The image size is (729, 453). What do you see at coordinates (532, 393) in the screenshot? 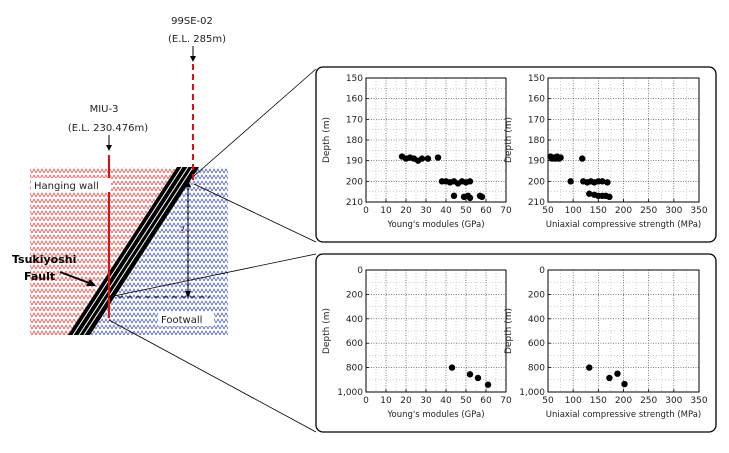
I see `y-tick-label: 1,000` at bounding box center [532, 393].